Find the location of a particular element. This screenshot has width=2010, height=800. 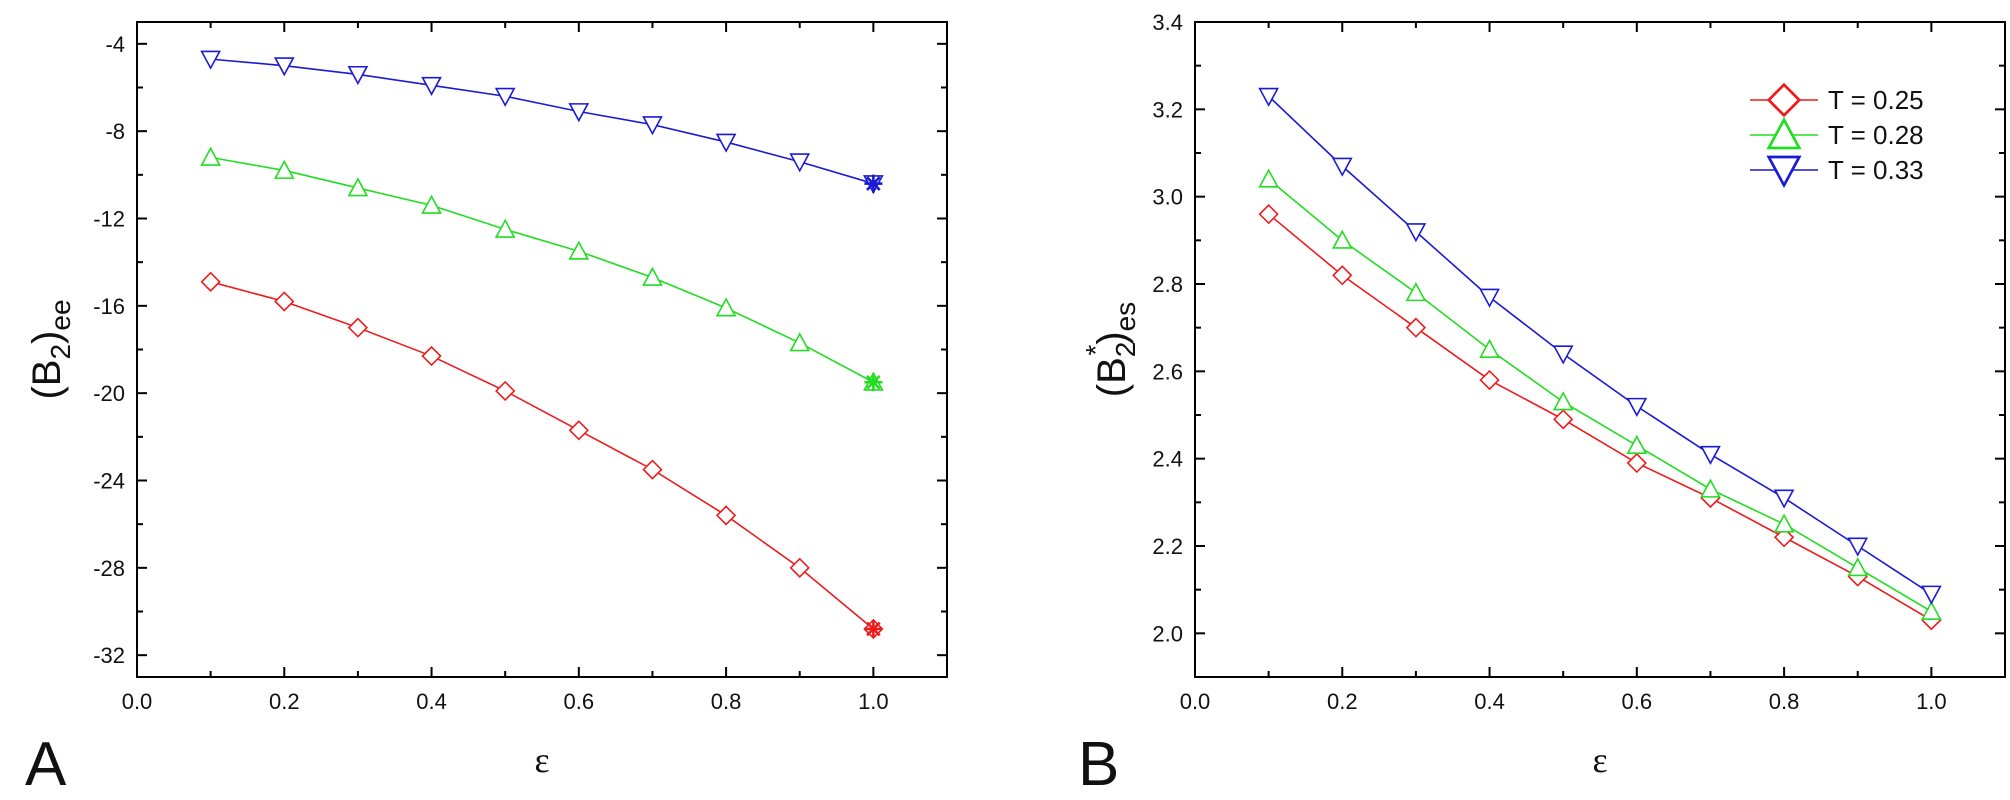

b-y-title-sup: * is located at coordinates (1095, 350).